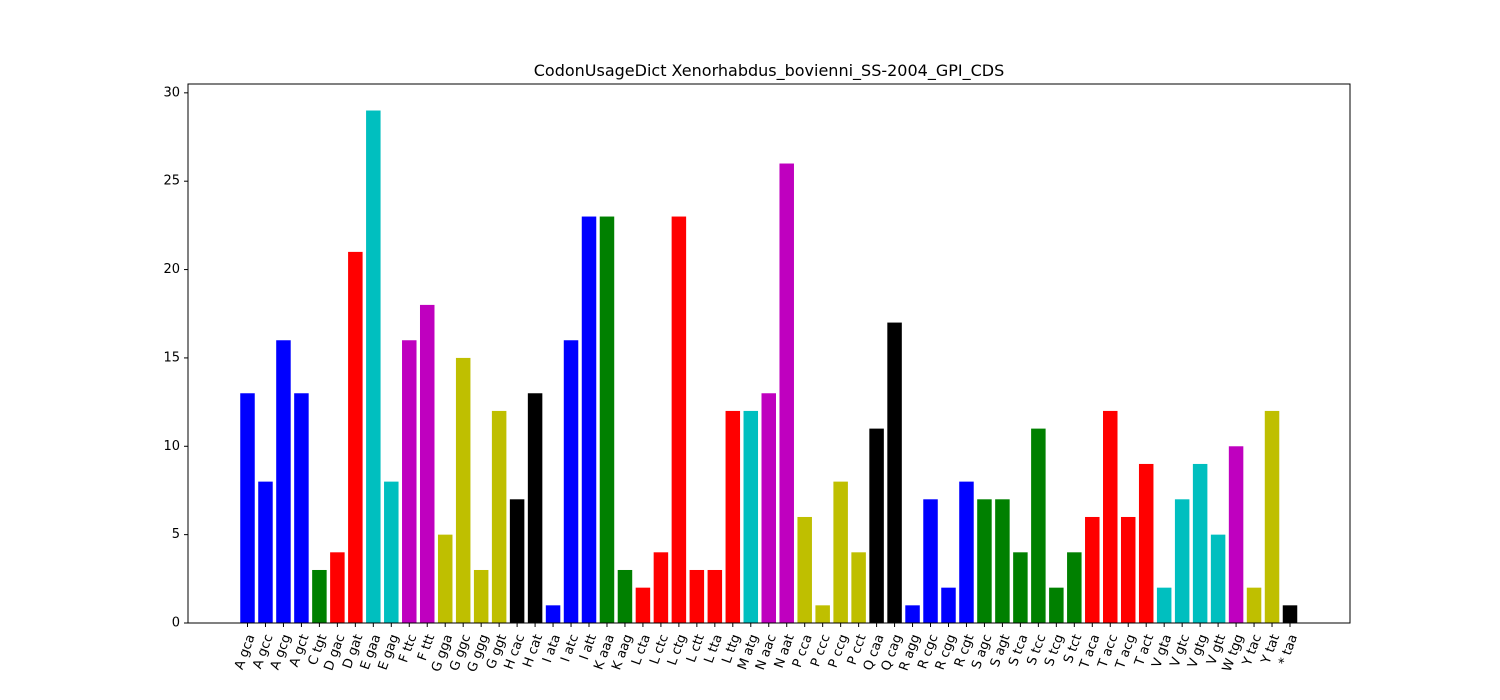 This screenshot has height=700, width=1500. What do you see at coordinates (171, 269) in the screenshot?
I see `y-tick-label: 20` at bounding box center [171, 269].